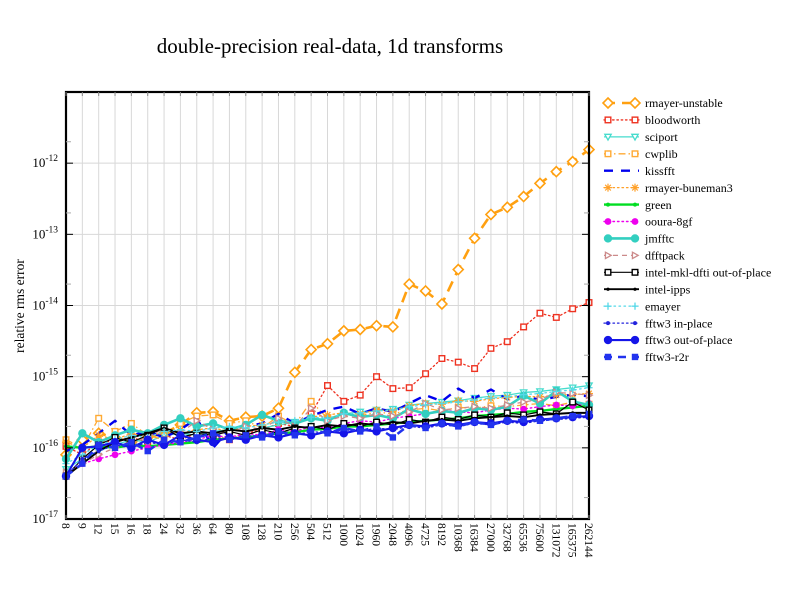 The height and width of the screenshot is (612, 792). I want to click on x-tick-label: 1024, so click(359, 534).